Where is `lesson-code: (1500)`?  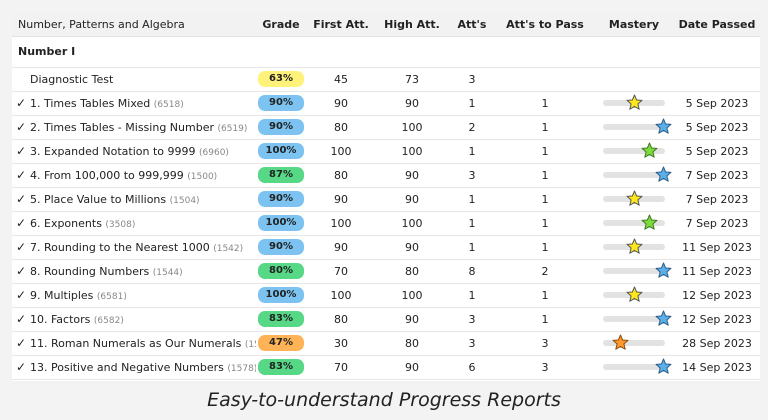 lesson-code: (1500) is located at coordinates (202, 177).